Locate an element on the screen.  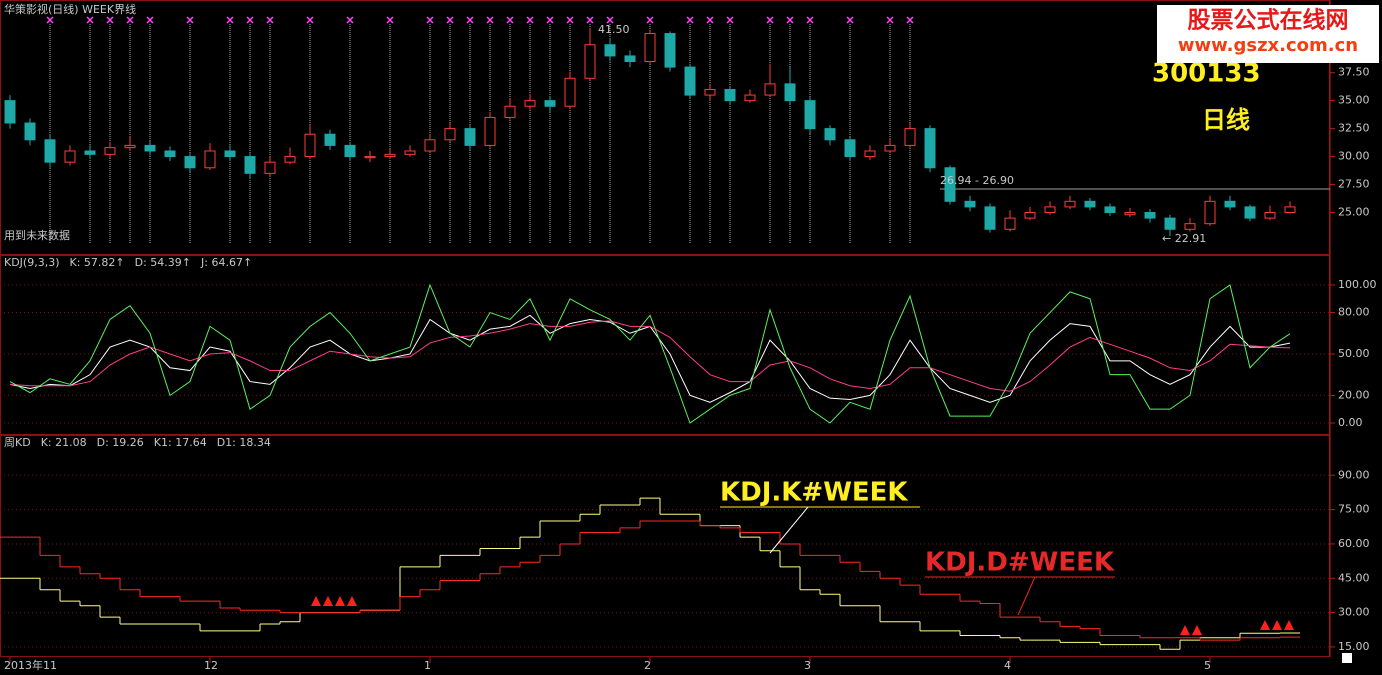
period-label: 日线 is located at coordinates (1226, 120).